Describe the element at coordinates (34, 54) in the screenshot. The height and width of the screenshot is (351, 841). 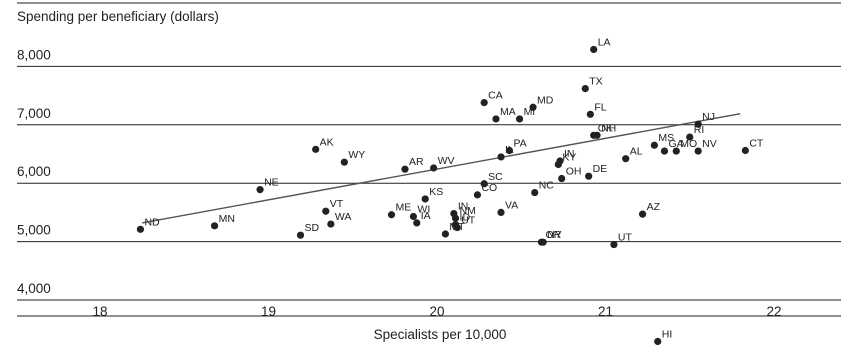
I see `y-tick-label: 8,000` at that location.